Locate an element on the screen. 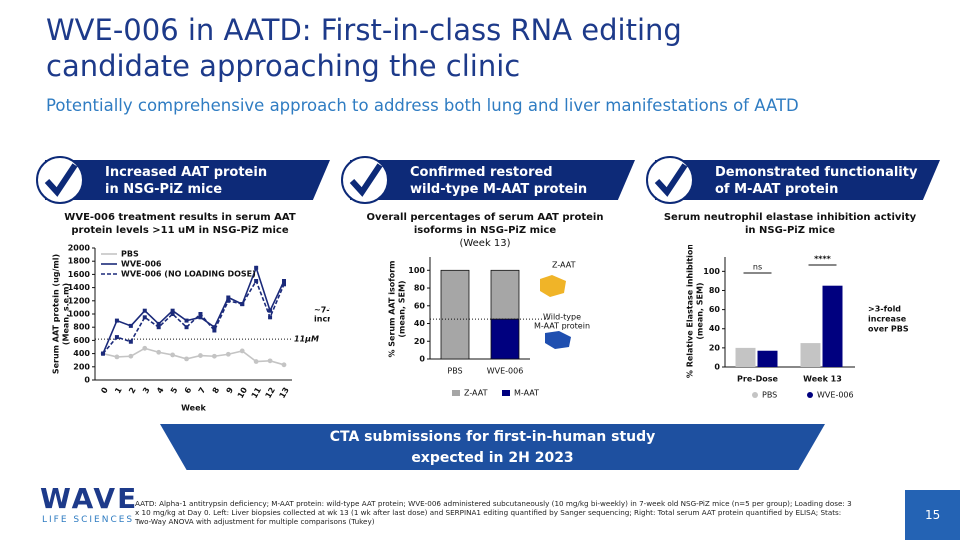  banner-line: Demonstrated functionality is located at coordinates (816, 172).